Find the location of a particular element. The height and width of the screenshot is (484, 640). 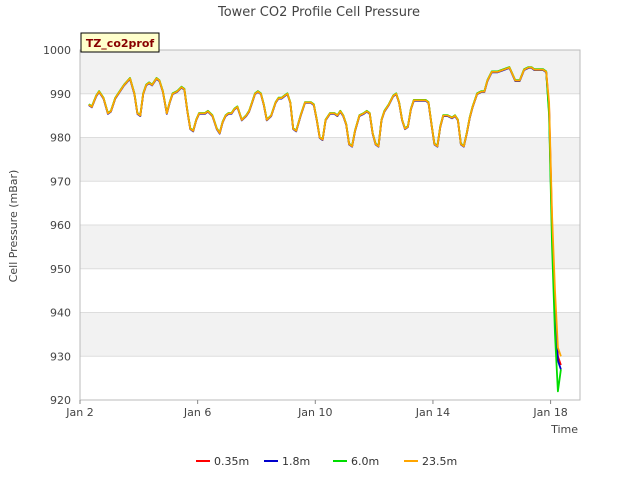

y-tick-label: 960 is located at coordinates (60, 225).